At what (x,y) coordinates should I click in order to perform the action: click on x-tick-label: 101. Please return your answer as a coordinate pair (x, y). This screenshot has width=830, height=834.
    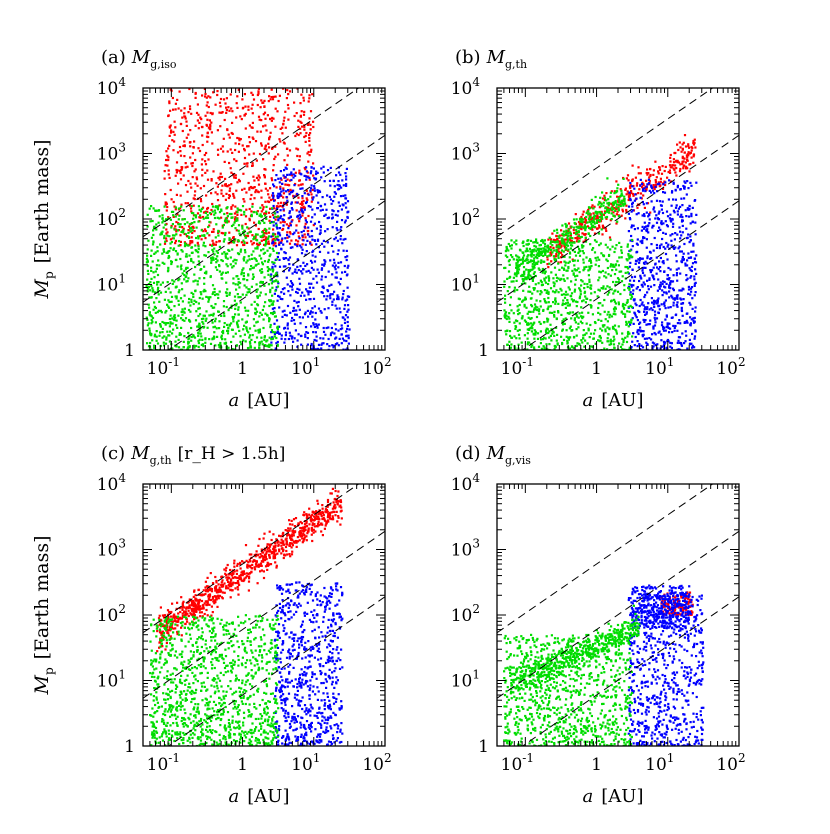
    Looking at the image, I should click on (305, 367).